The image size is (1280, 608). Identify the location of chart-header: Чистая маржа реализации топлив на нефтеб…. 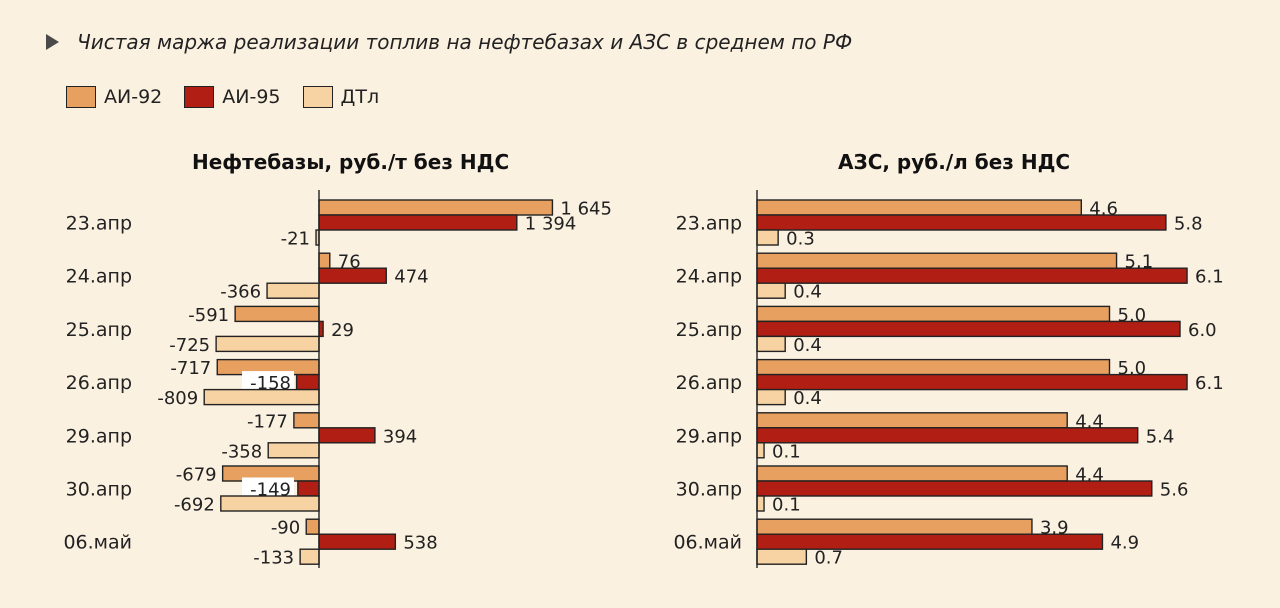
(449, 42).